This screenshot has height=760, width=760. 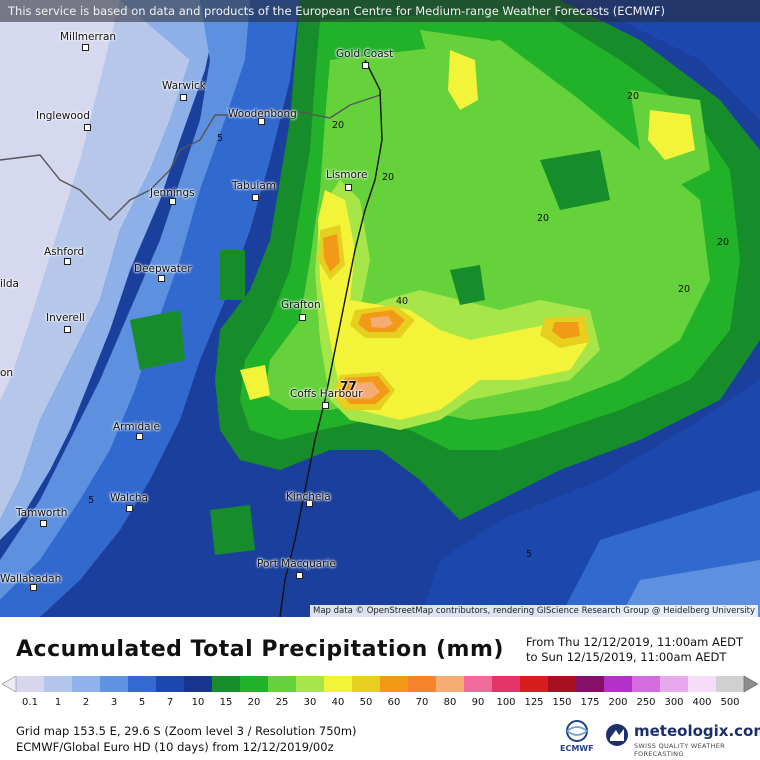 I want to click on contour-label: 40, so click(x=402, y=301).